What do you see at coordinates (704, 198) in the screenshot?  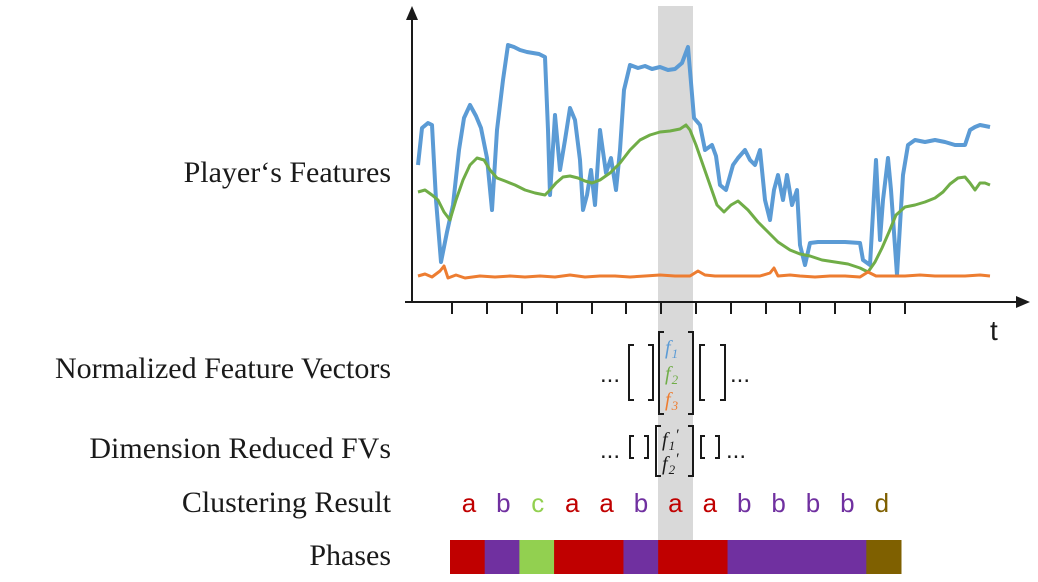 I see `series-f2-line` at bounding box center [704, 198].